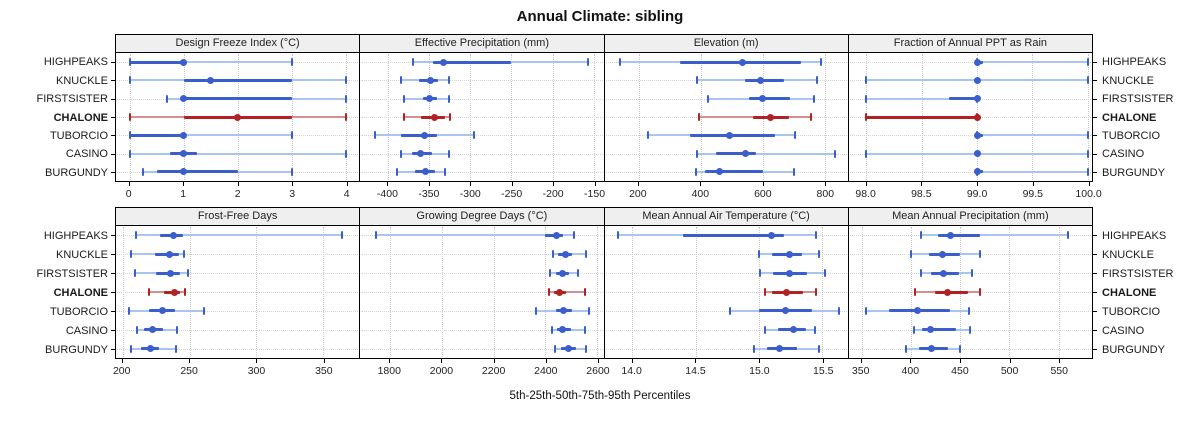  I want to click on x-axis: 1800 2000 2200 2400 2600, so click(484, 370).